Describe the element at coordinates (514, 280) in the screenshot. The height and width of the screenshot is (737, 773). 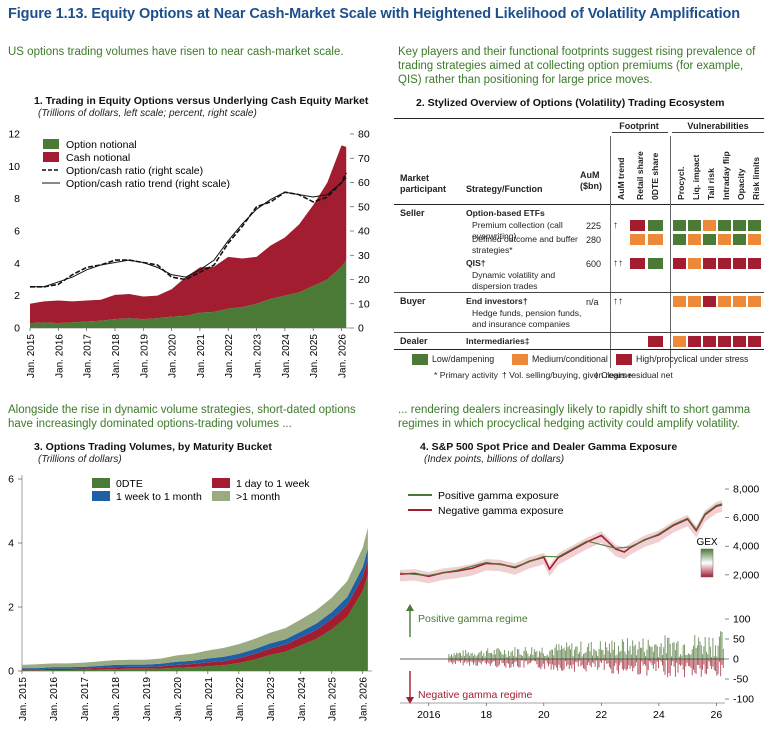
I see `row-strategy: Dynamic volatility and dispersion trades` at that location.